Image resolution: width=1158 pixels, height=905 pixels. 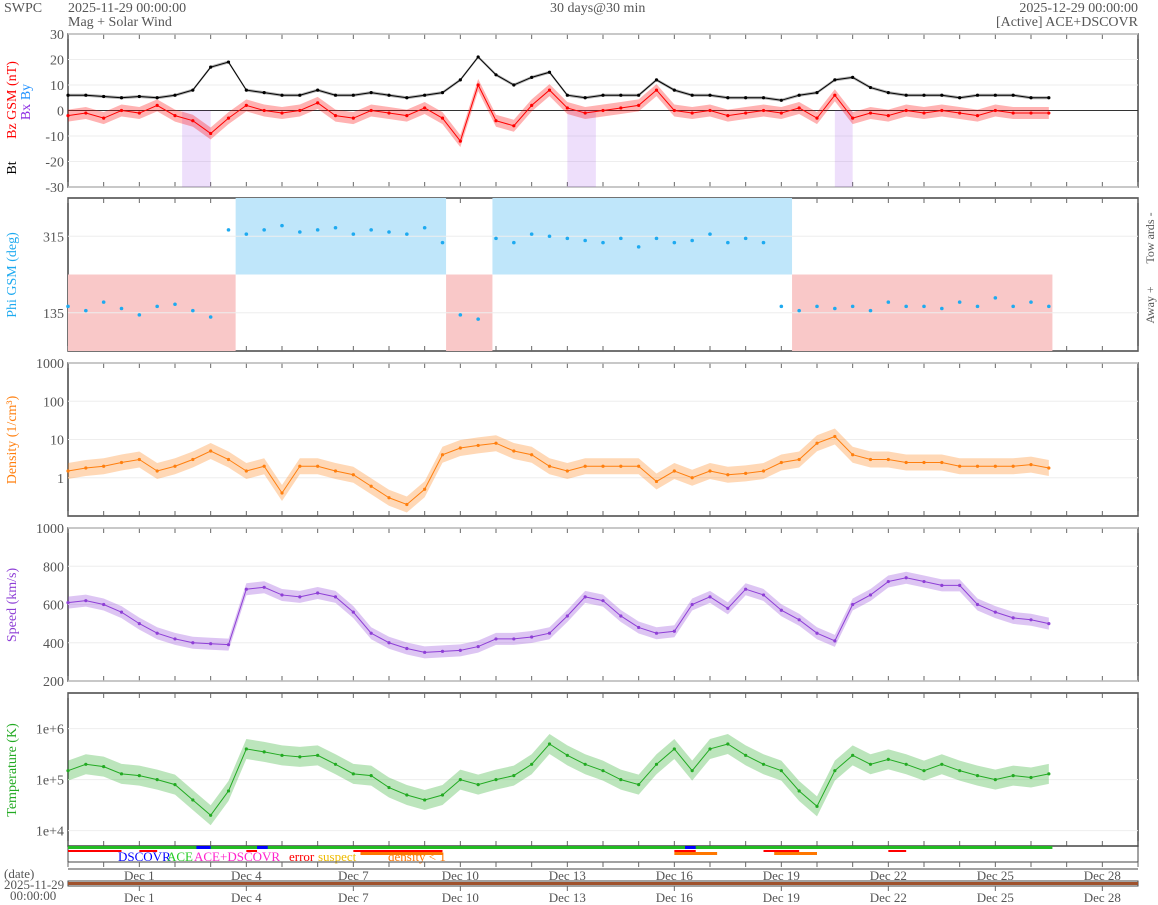 What do you see at coordinates (843, 148) in the screenshot?
I see `bx-shading` at bounding box center [843, 148].